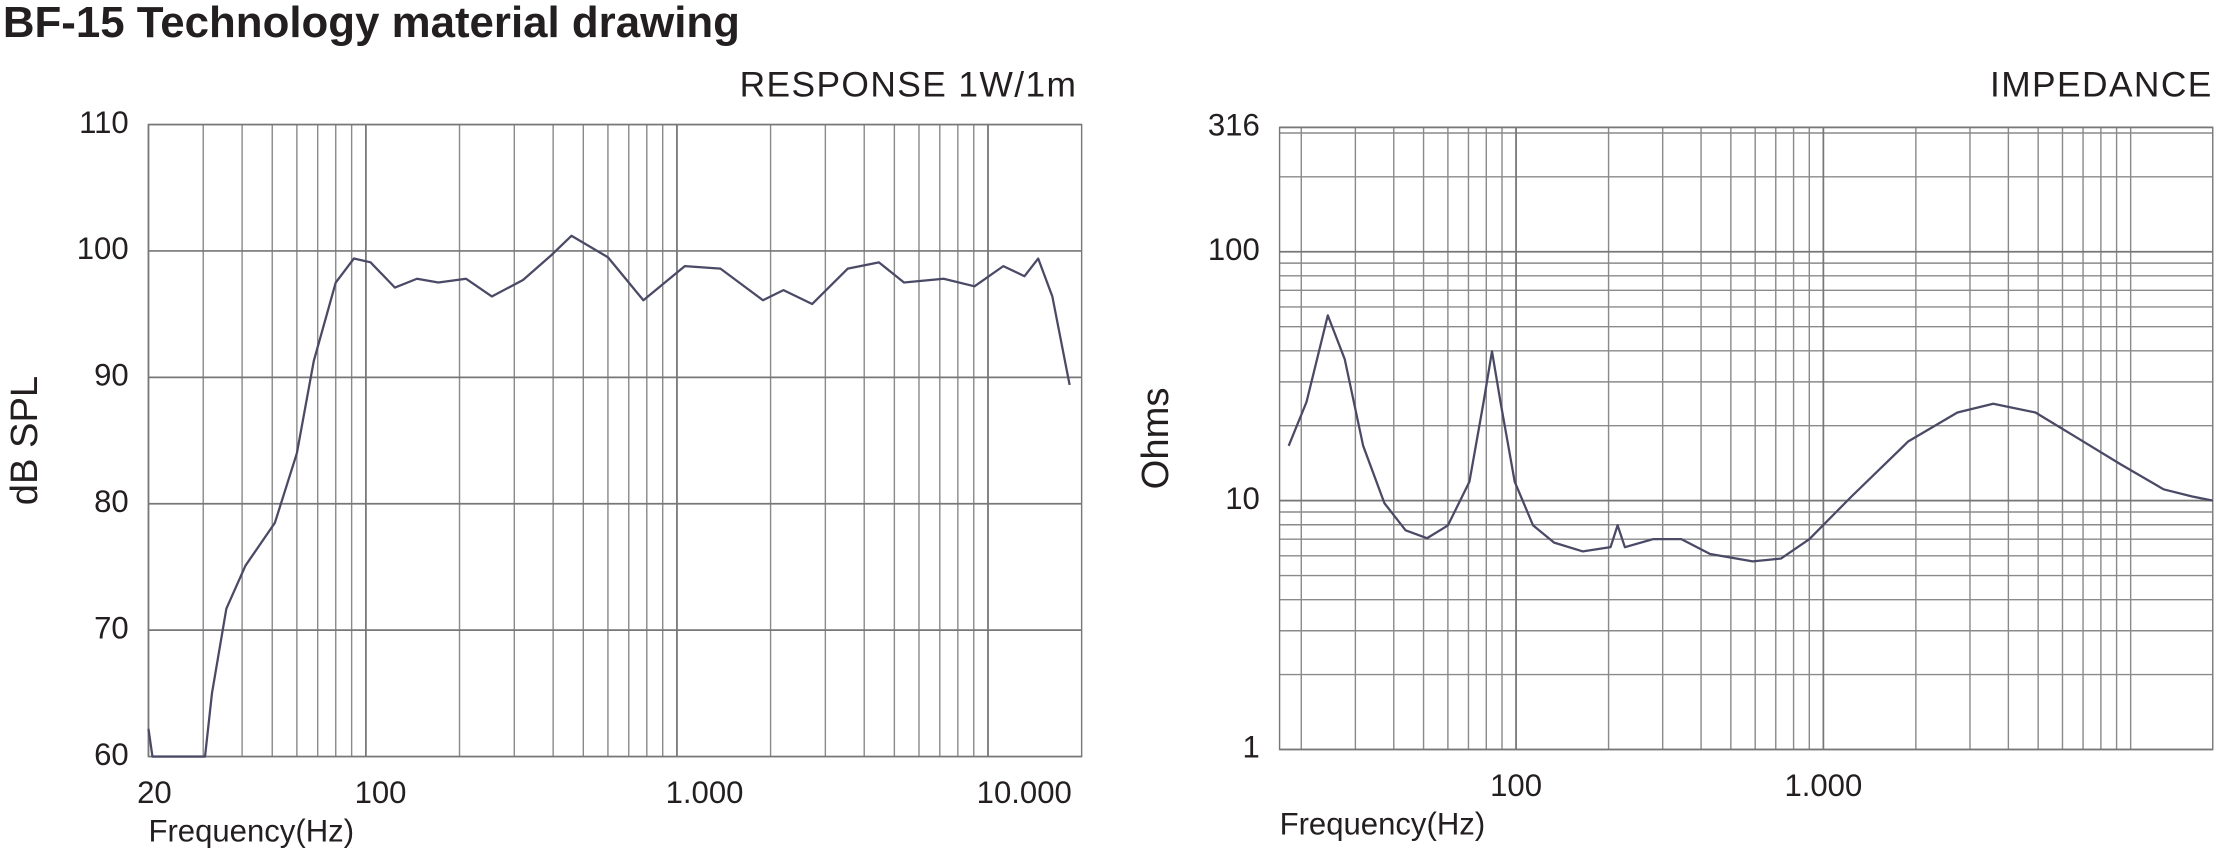 The height and width of the screenshot is (850, 2217). Describe the element at coordinates (1234, 125) in the screenshot. I see `y-tick-label: 316` at that location.